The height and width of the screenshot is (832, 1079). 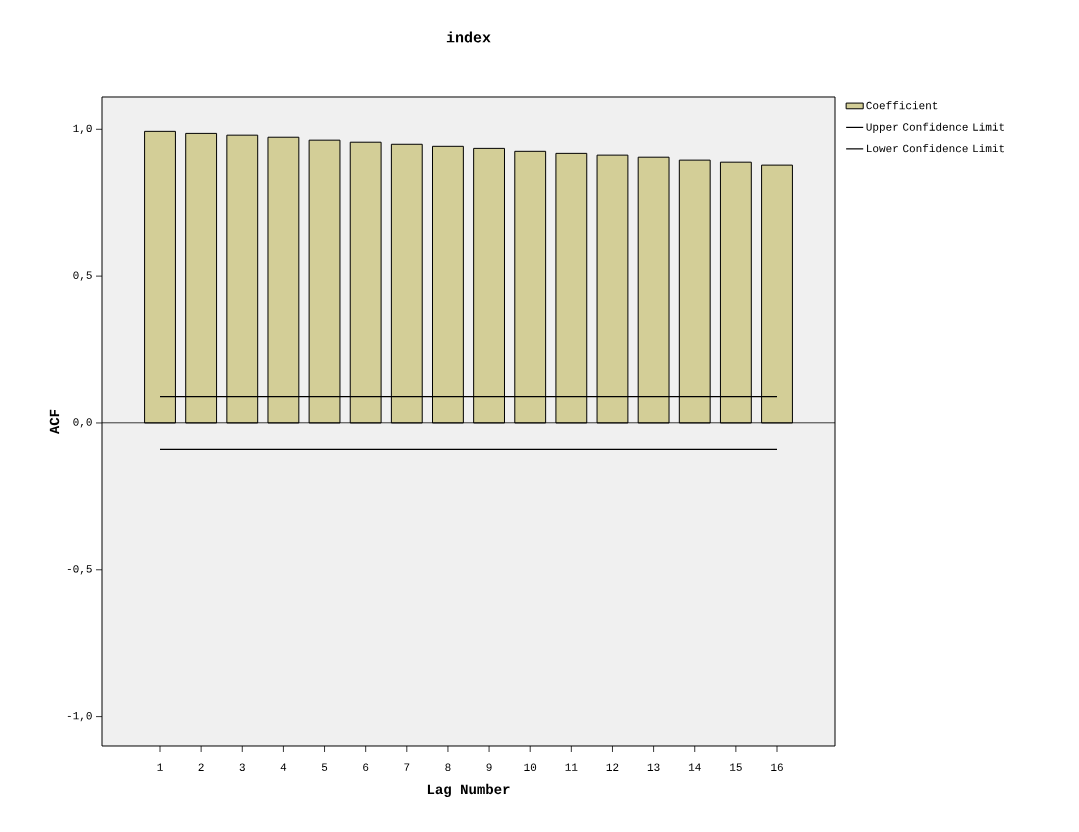 I want to click on x-tick-label: 7, so click(x=407, y=767).